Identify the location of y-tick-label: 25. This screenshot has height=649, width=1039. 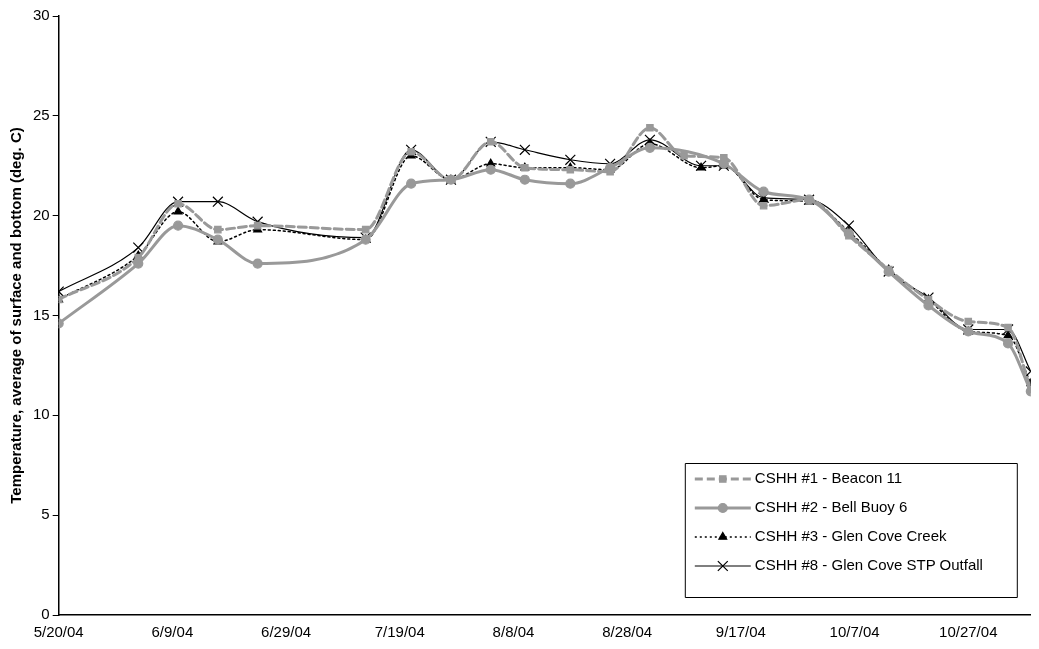
(41, 114).